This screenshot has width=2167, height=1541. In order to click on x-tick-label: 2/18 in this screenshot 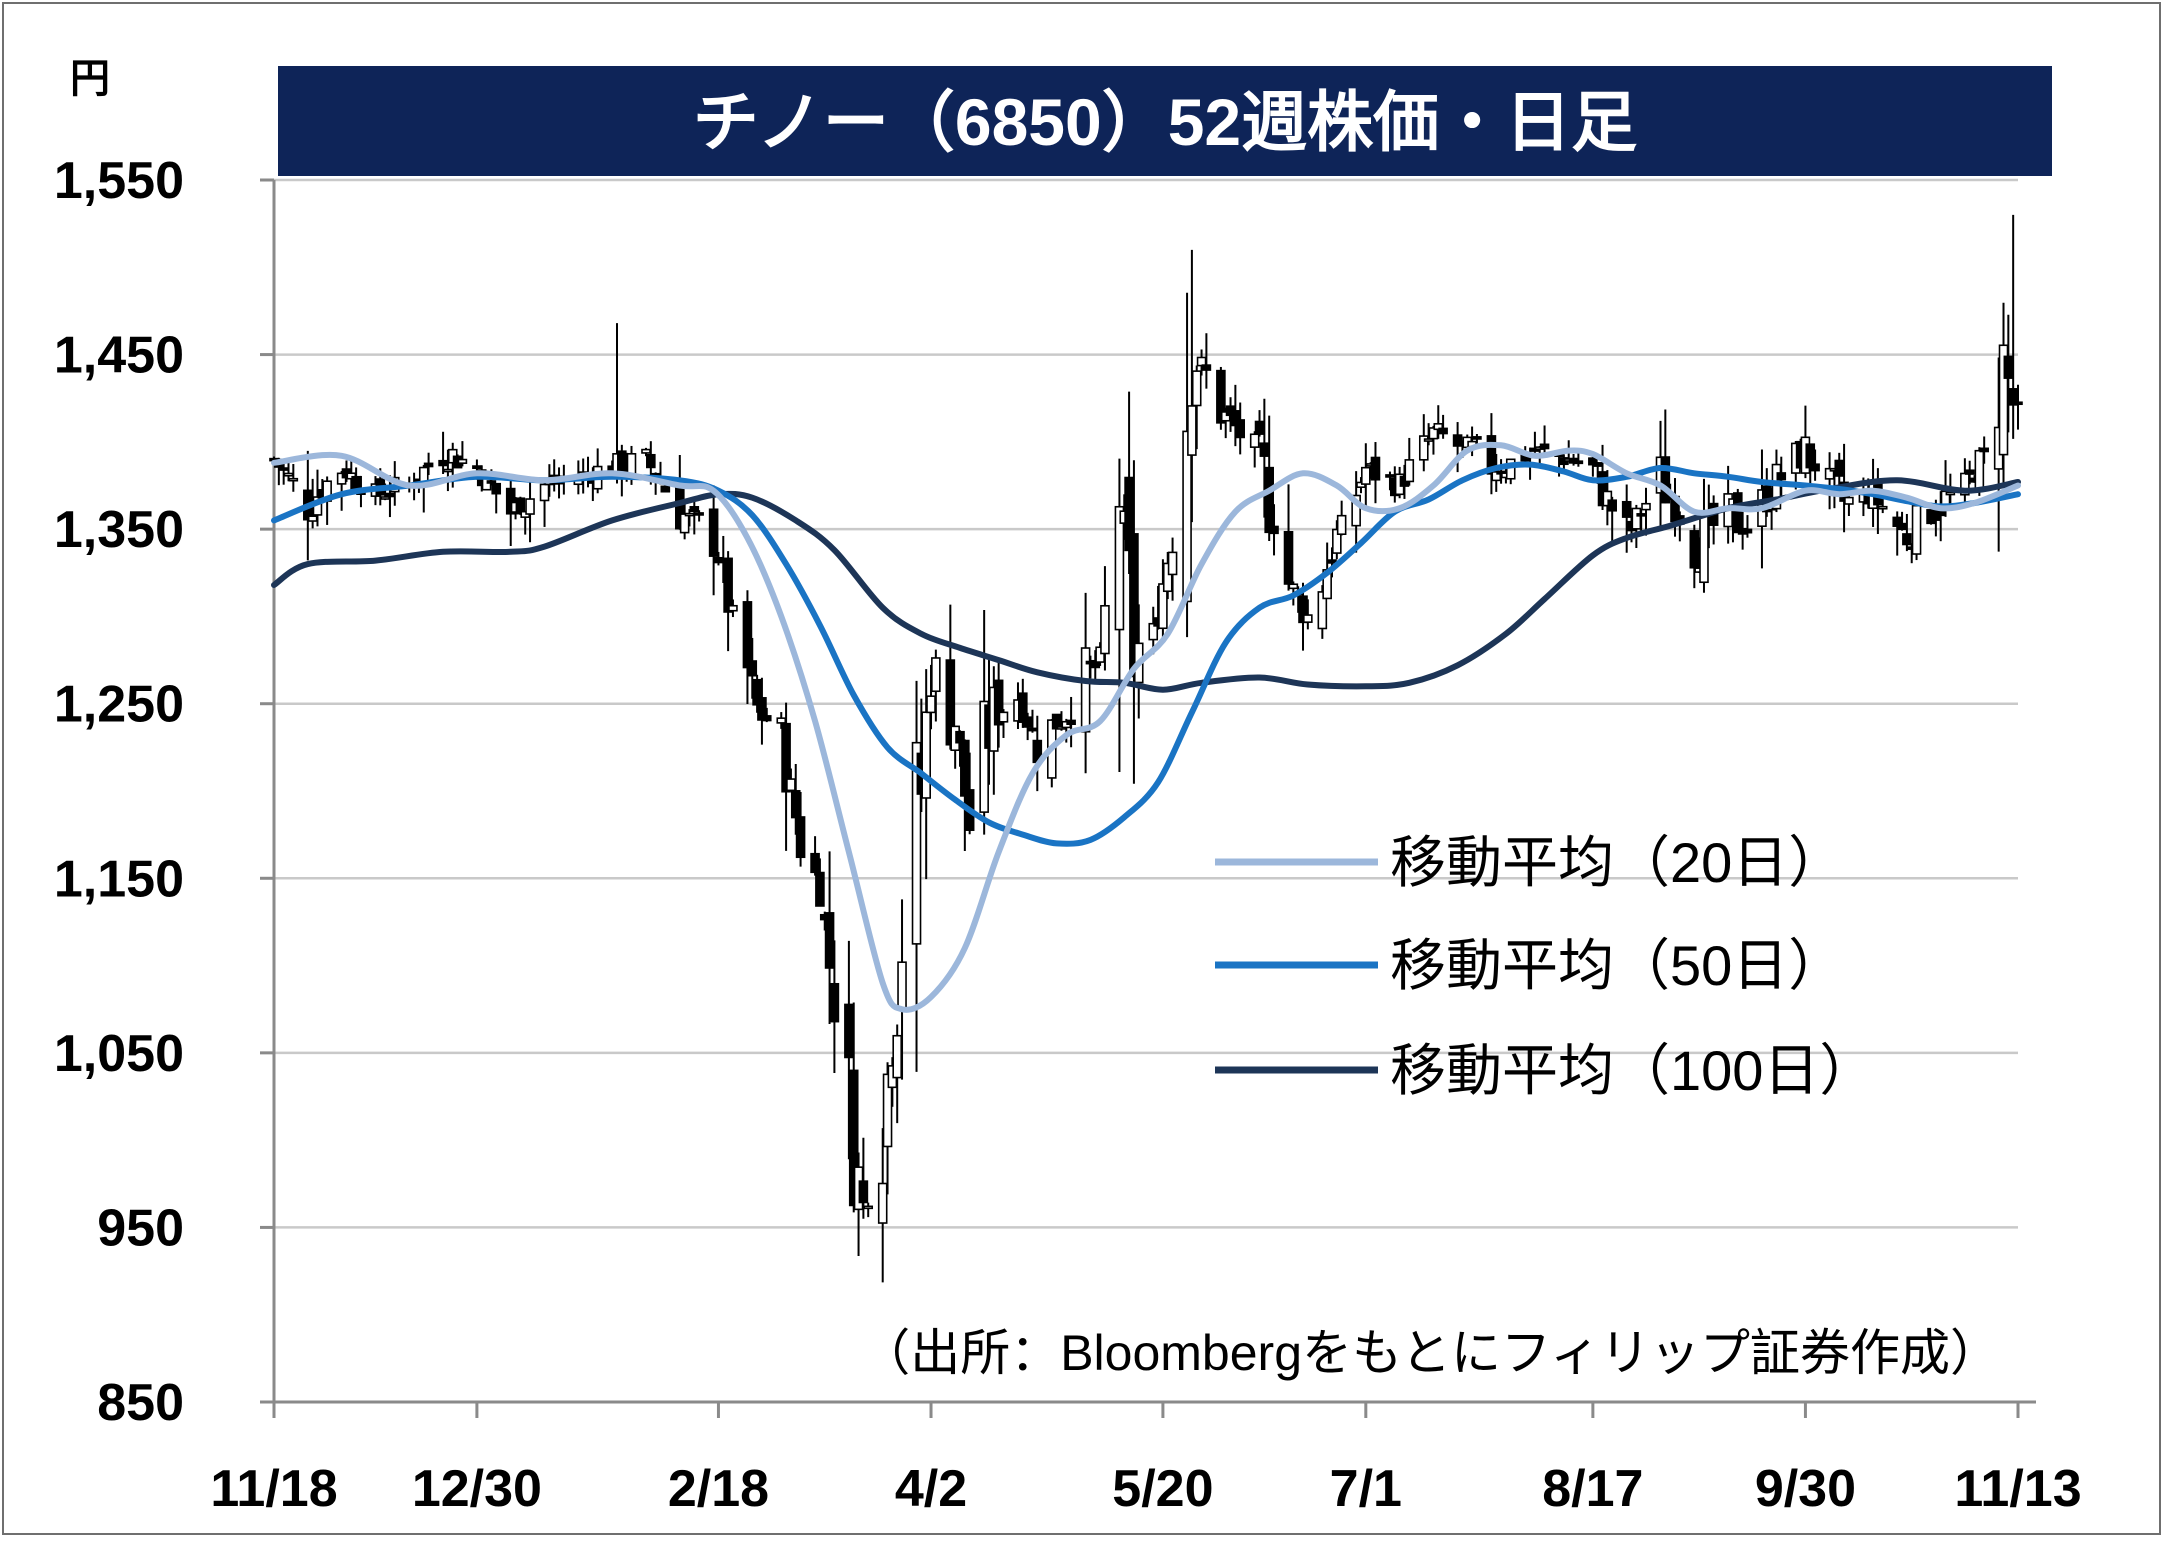, I will do `click(718, 1489)`.